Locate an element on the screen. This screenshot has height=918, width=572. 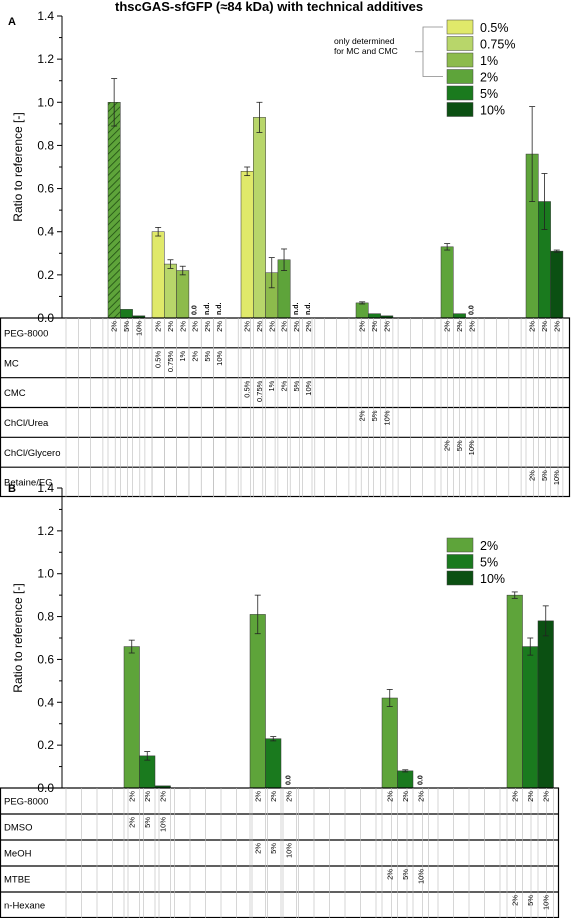
table-row-label: ChCl/Glycero is located at coordinates (32, 453).